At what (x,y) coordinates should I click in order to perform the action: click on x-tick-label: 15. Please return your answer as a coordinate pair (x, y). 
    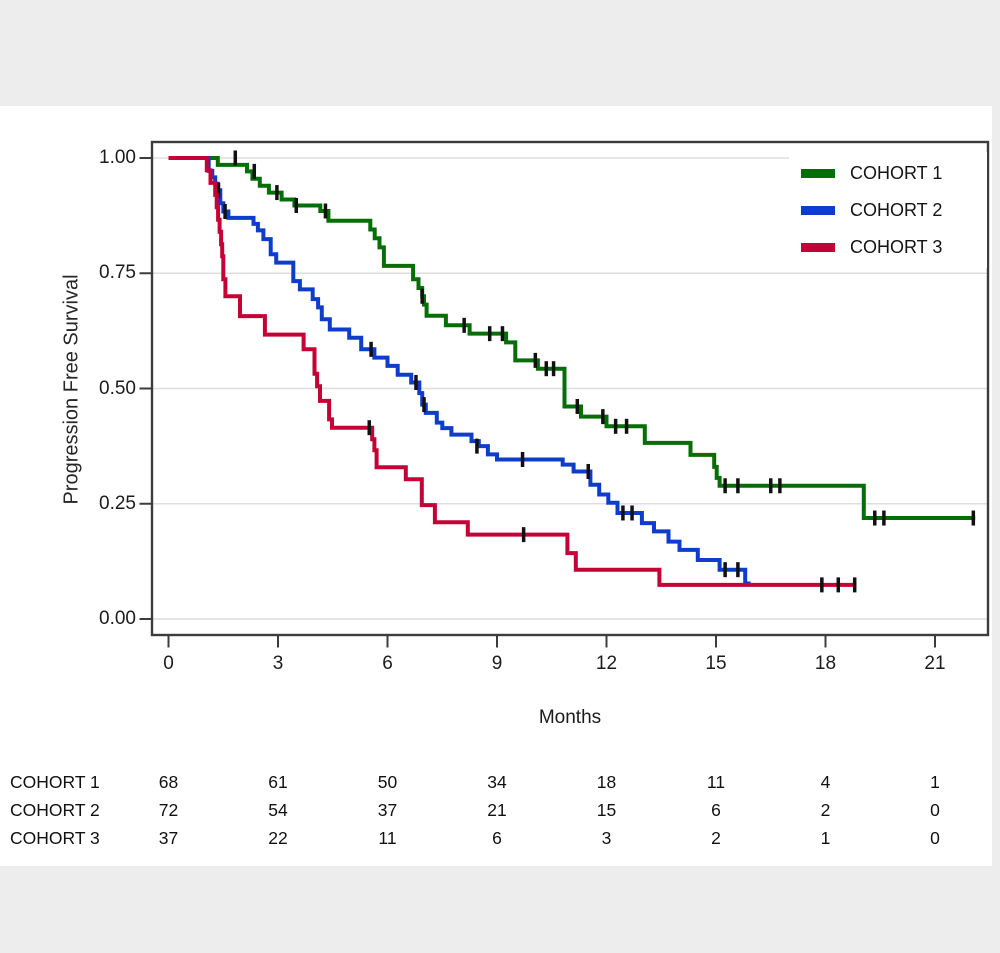
    Looking at the image, I should click on (716, 663).